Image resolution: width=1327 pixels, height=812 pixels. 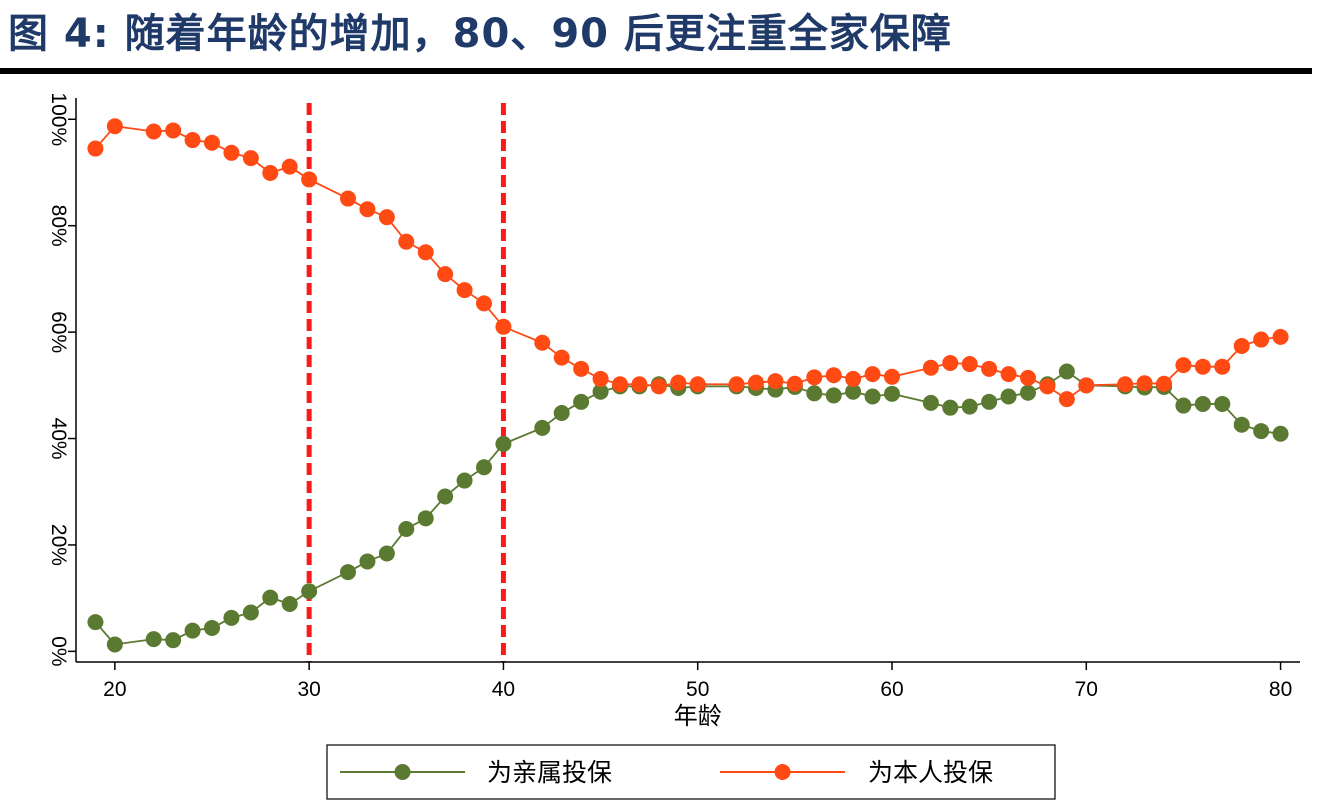 I want to click on x-tick-label: 20, so click(x=114, y=689).